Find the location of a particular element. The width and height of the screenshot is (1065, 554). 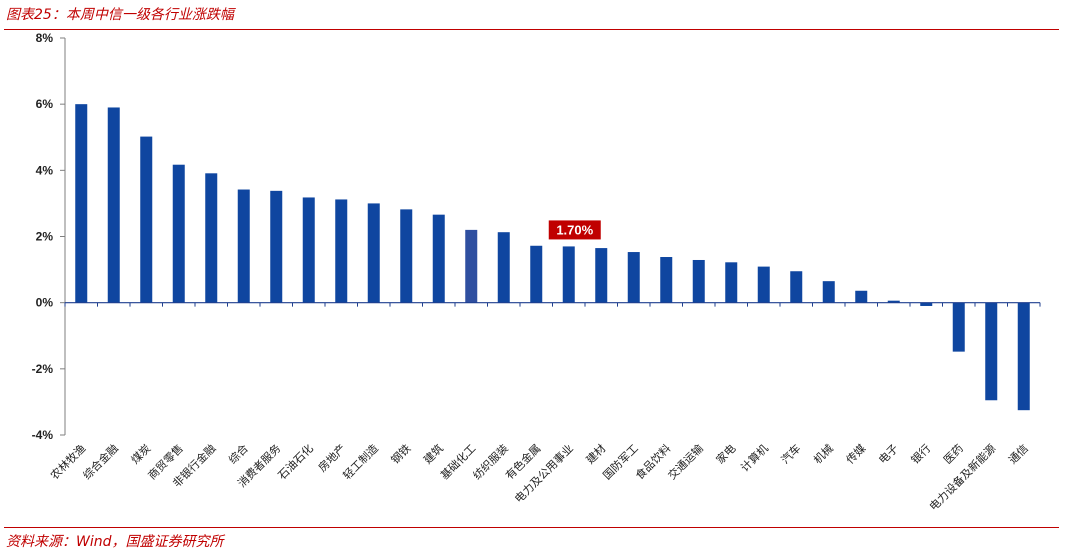

value-callout: 1.70% is located at coordinates (574, 230).